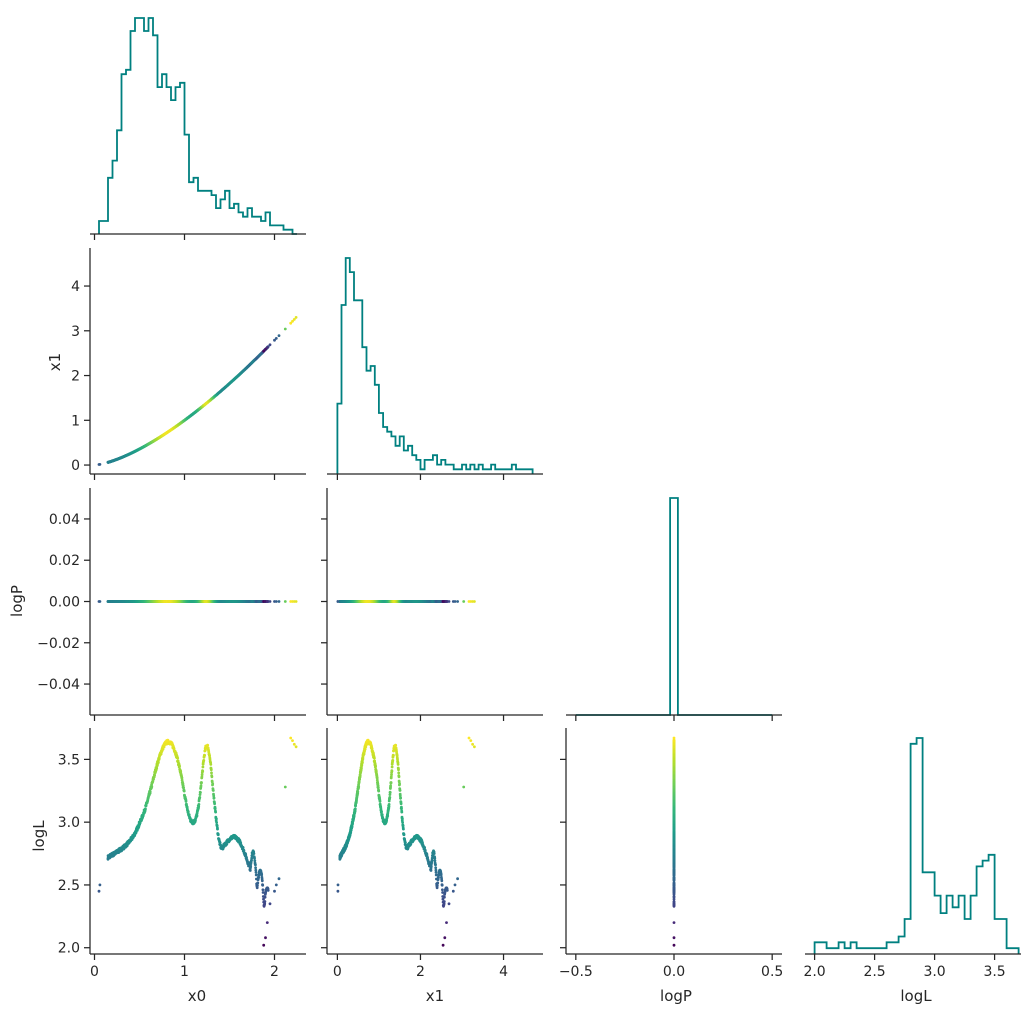  I want to click on logL-vs-logP-points, so click(674, 841).